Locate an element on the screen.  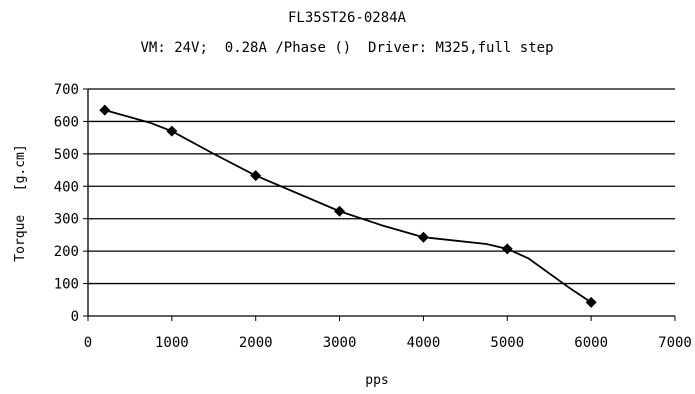
y-tick-label-400: 400 is located at coordinates (66, 187).